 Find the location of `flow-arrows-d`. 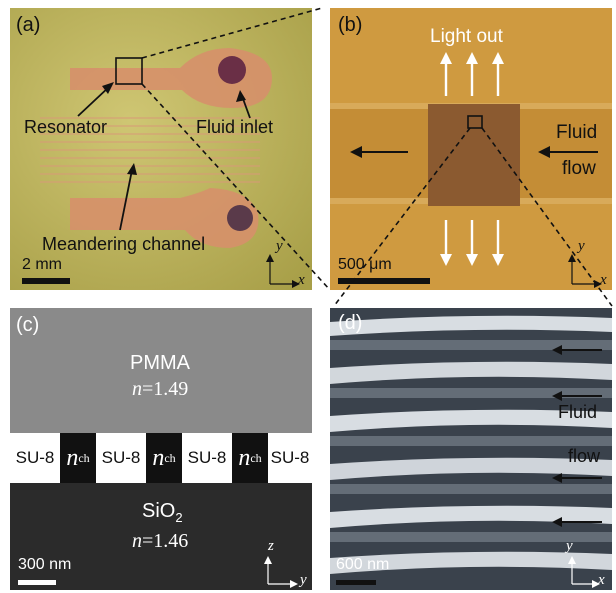

flow-arrows-d is located at coordinates (580, 436).